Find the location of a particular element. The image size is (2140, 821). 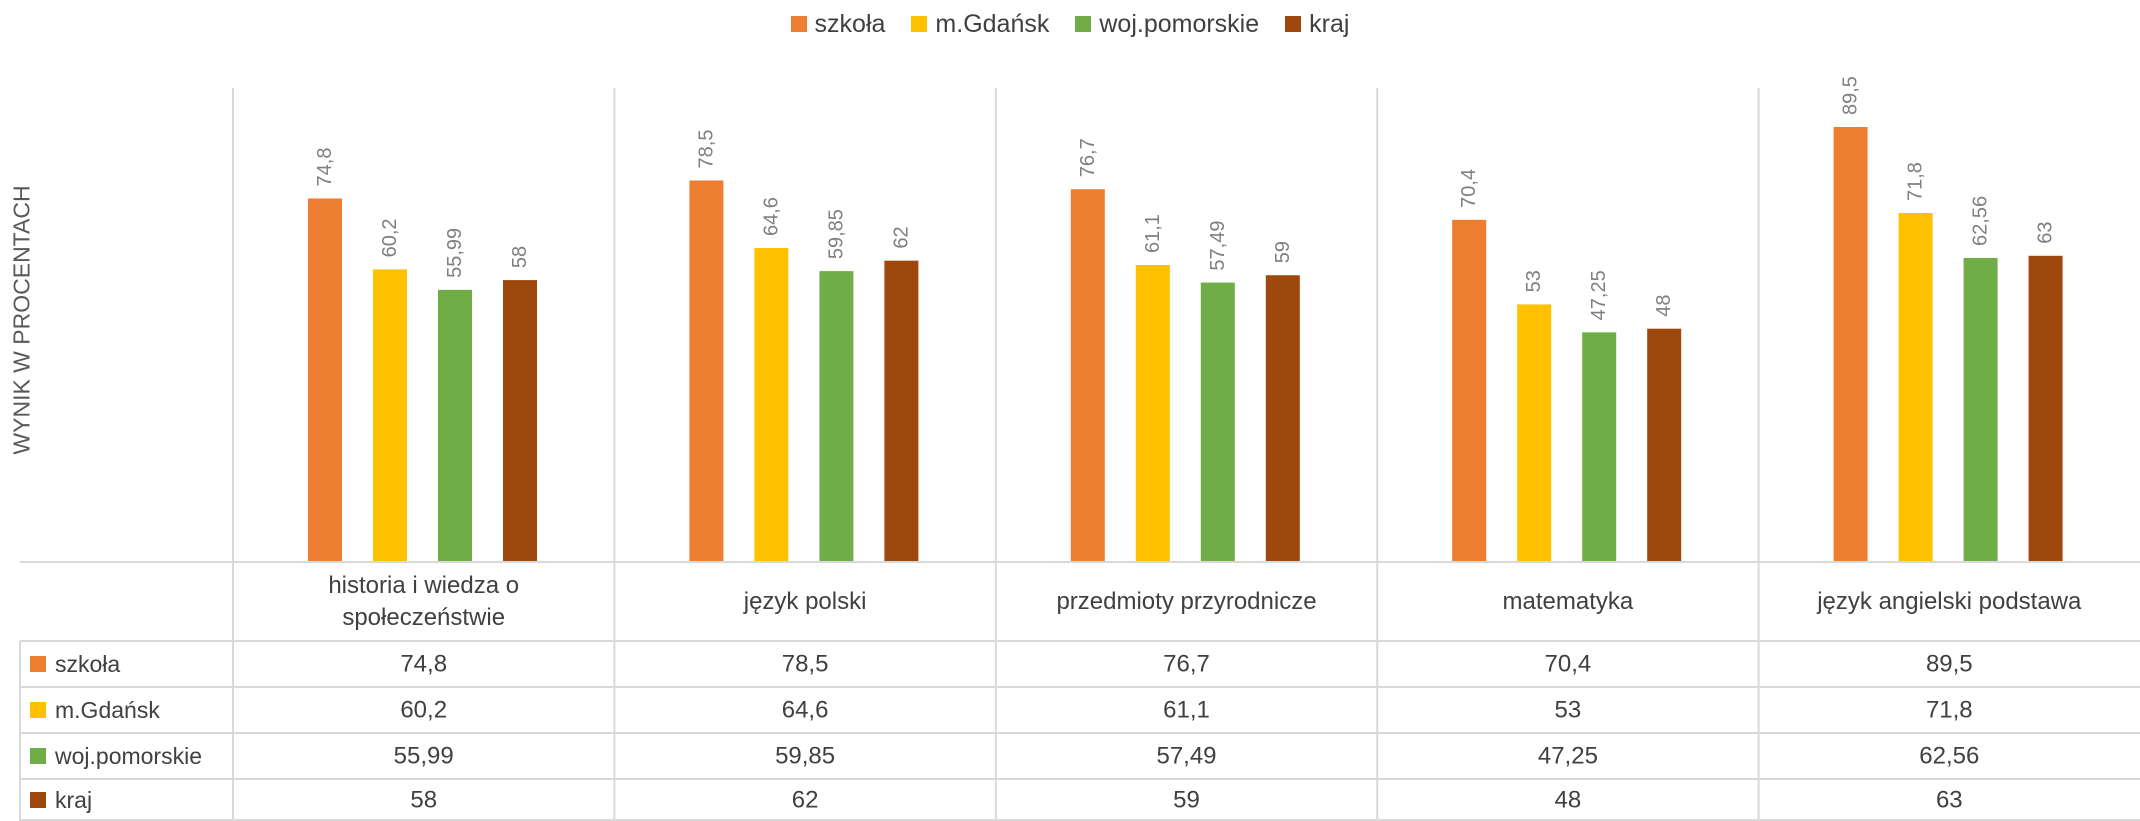

bar-data-label: 63 is located at coordinates (2046, 233).